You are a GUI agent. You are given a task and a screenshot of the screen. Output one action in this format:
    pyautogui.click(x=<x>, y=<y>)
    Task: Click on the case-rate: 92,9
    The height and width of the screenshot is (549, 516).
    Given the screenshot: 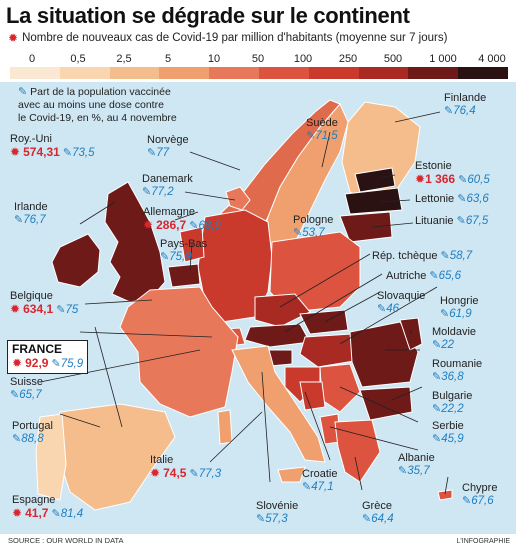 What is the action you would take?
    pyautogui.click(x=37, y=363)
    